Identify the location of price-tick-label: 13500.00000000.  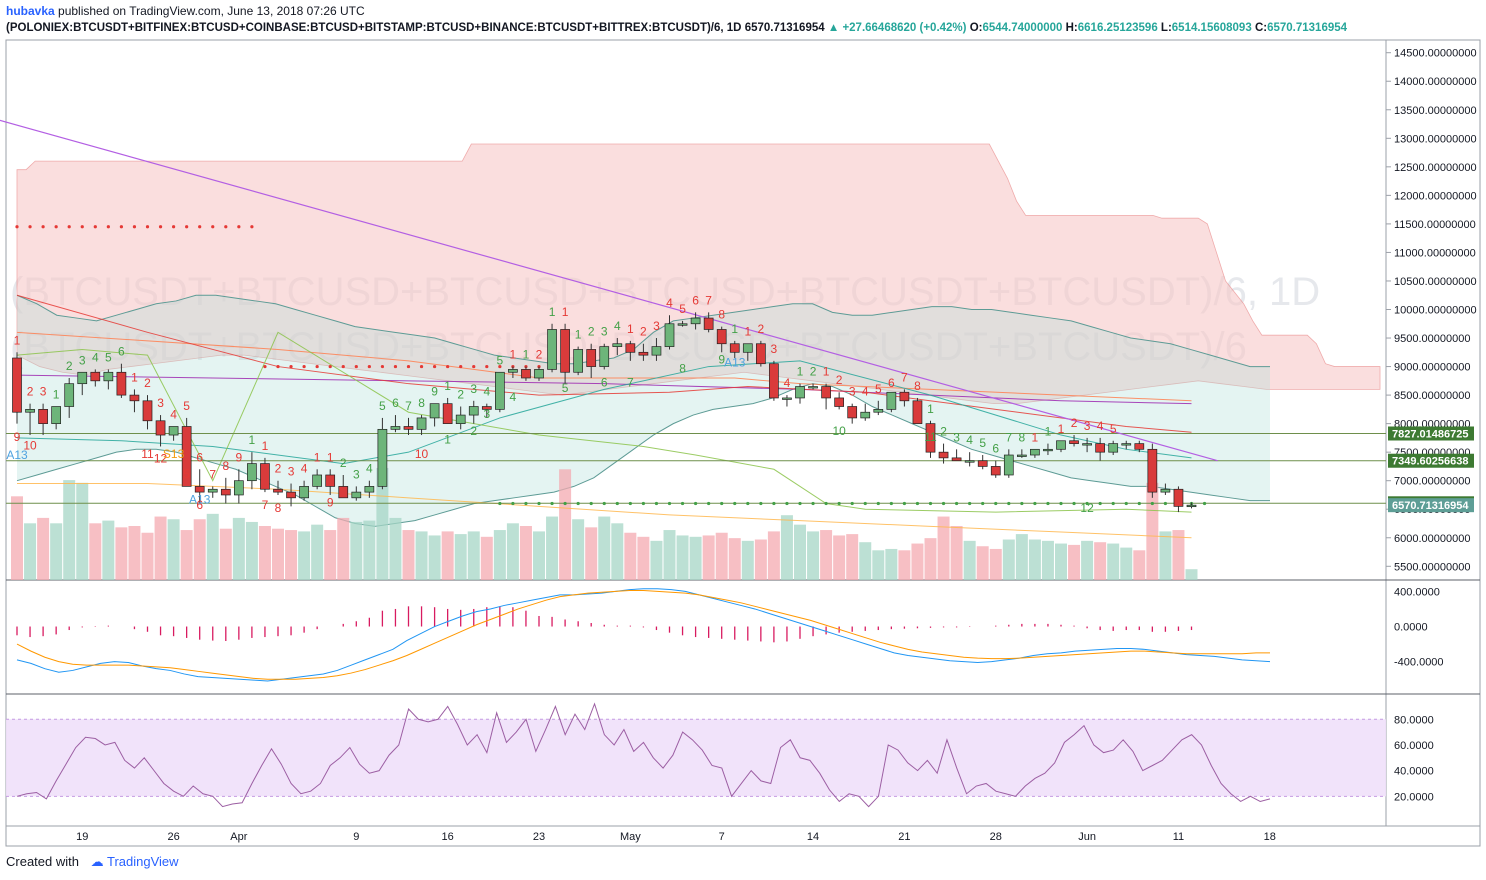
(1435, 111).